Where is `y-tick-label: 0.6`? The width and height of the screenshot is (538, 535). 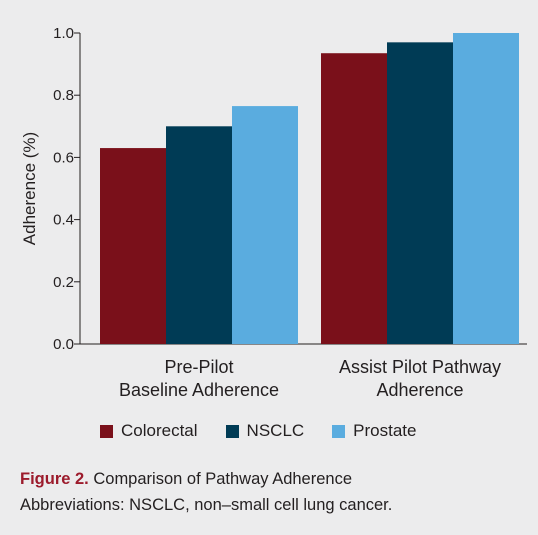
y-tick-label: 0.6 is located at coordinates (63, 157).